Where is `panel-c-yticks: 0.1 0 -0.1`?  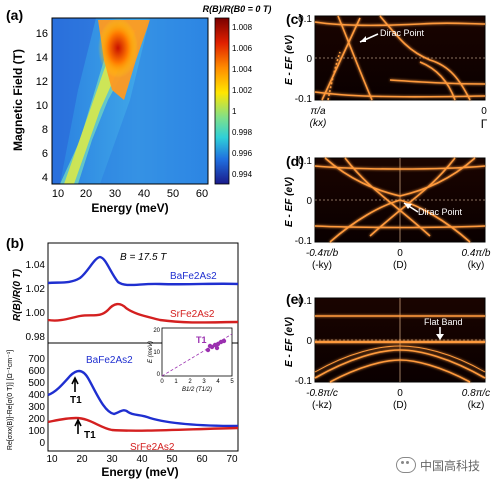
panel-c-yticks: 0.1 0 -0.1 is located at coordinates (304, 59).